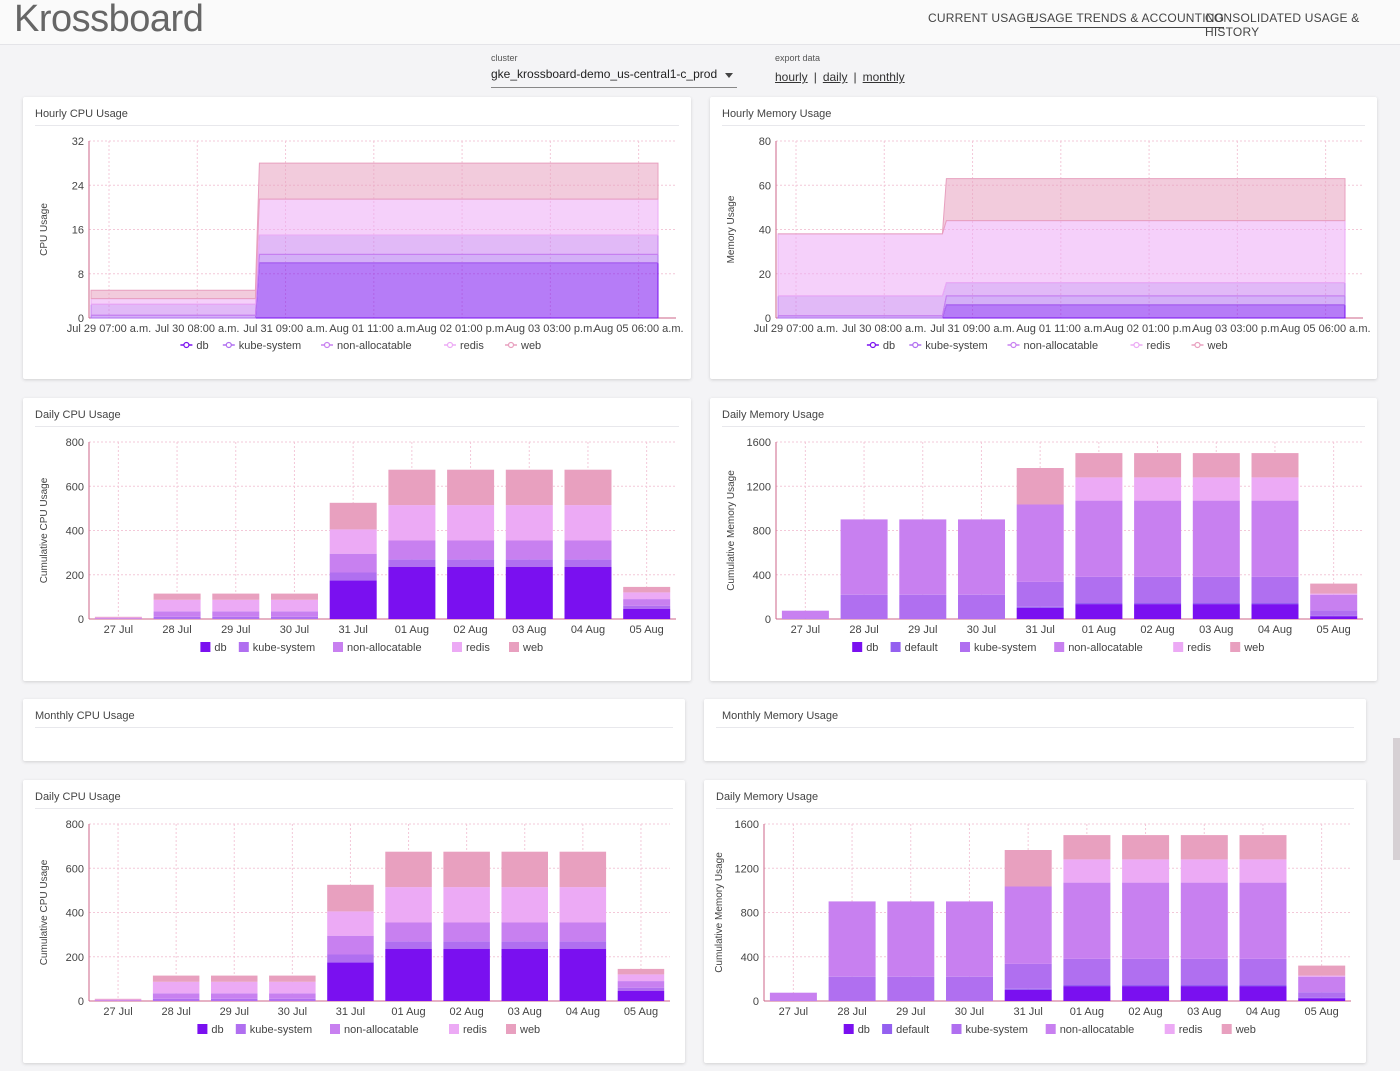 The image size is (1400, 1071). Describe the element at coordinates (1282, 25) in the screenshot. I see `nav-consolidated-usage: CONSOLIDATED USAGE & HISTORY` at that location.